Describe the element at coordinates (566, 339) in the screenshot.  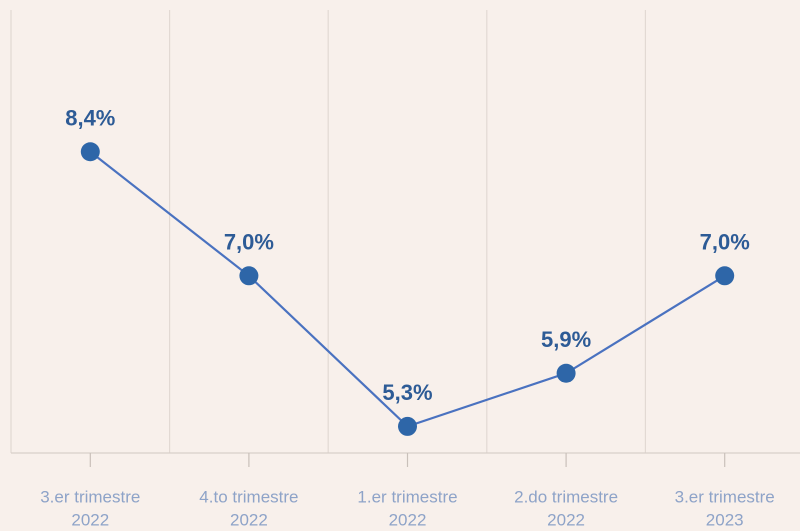
I see `data-label: 5,9%` at that location.